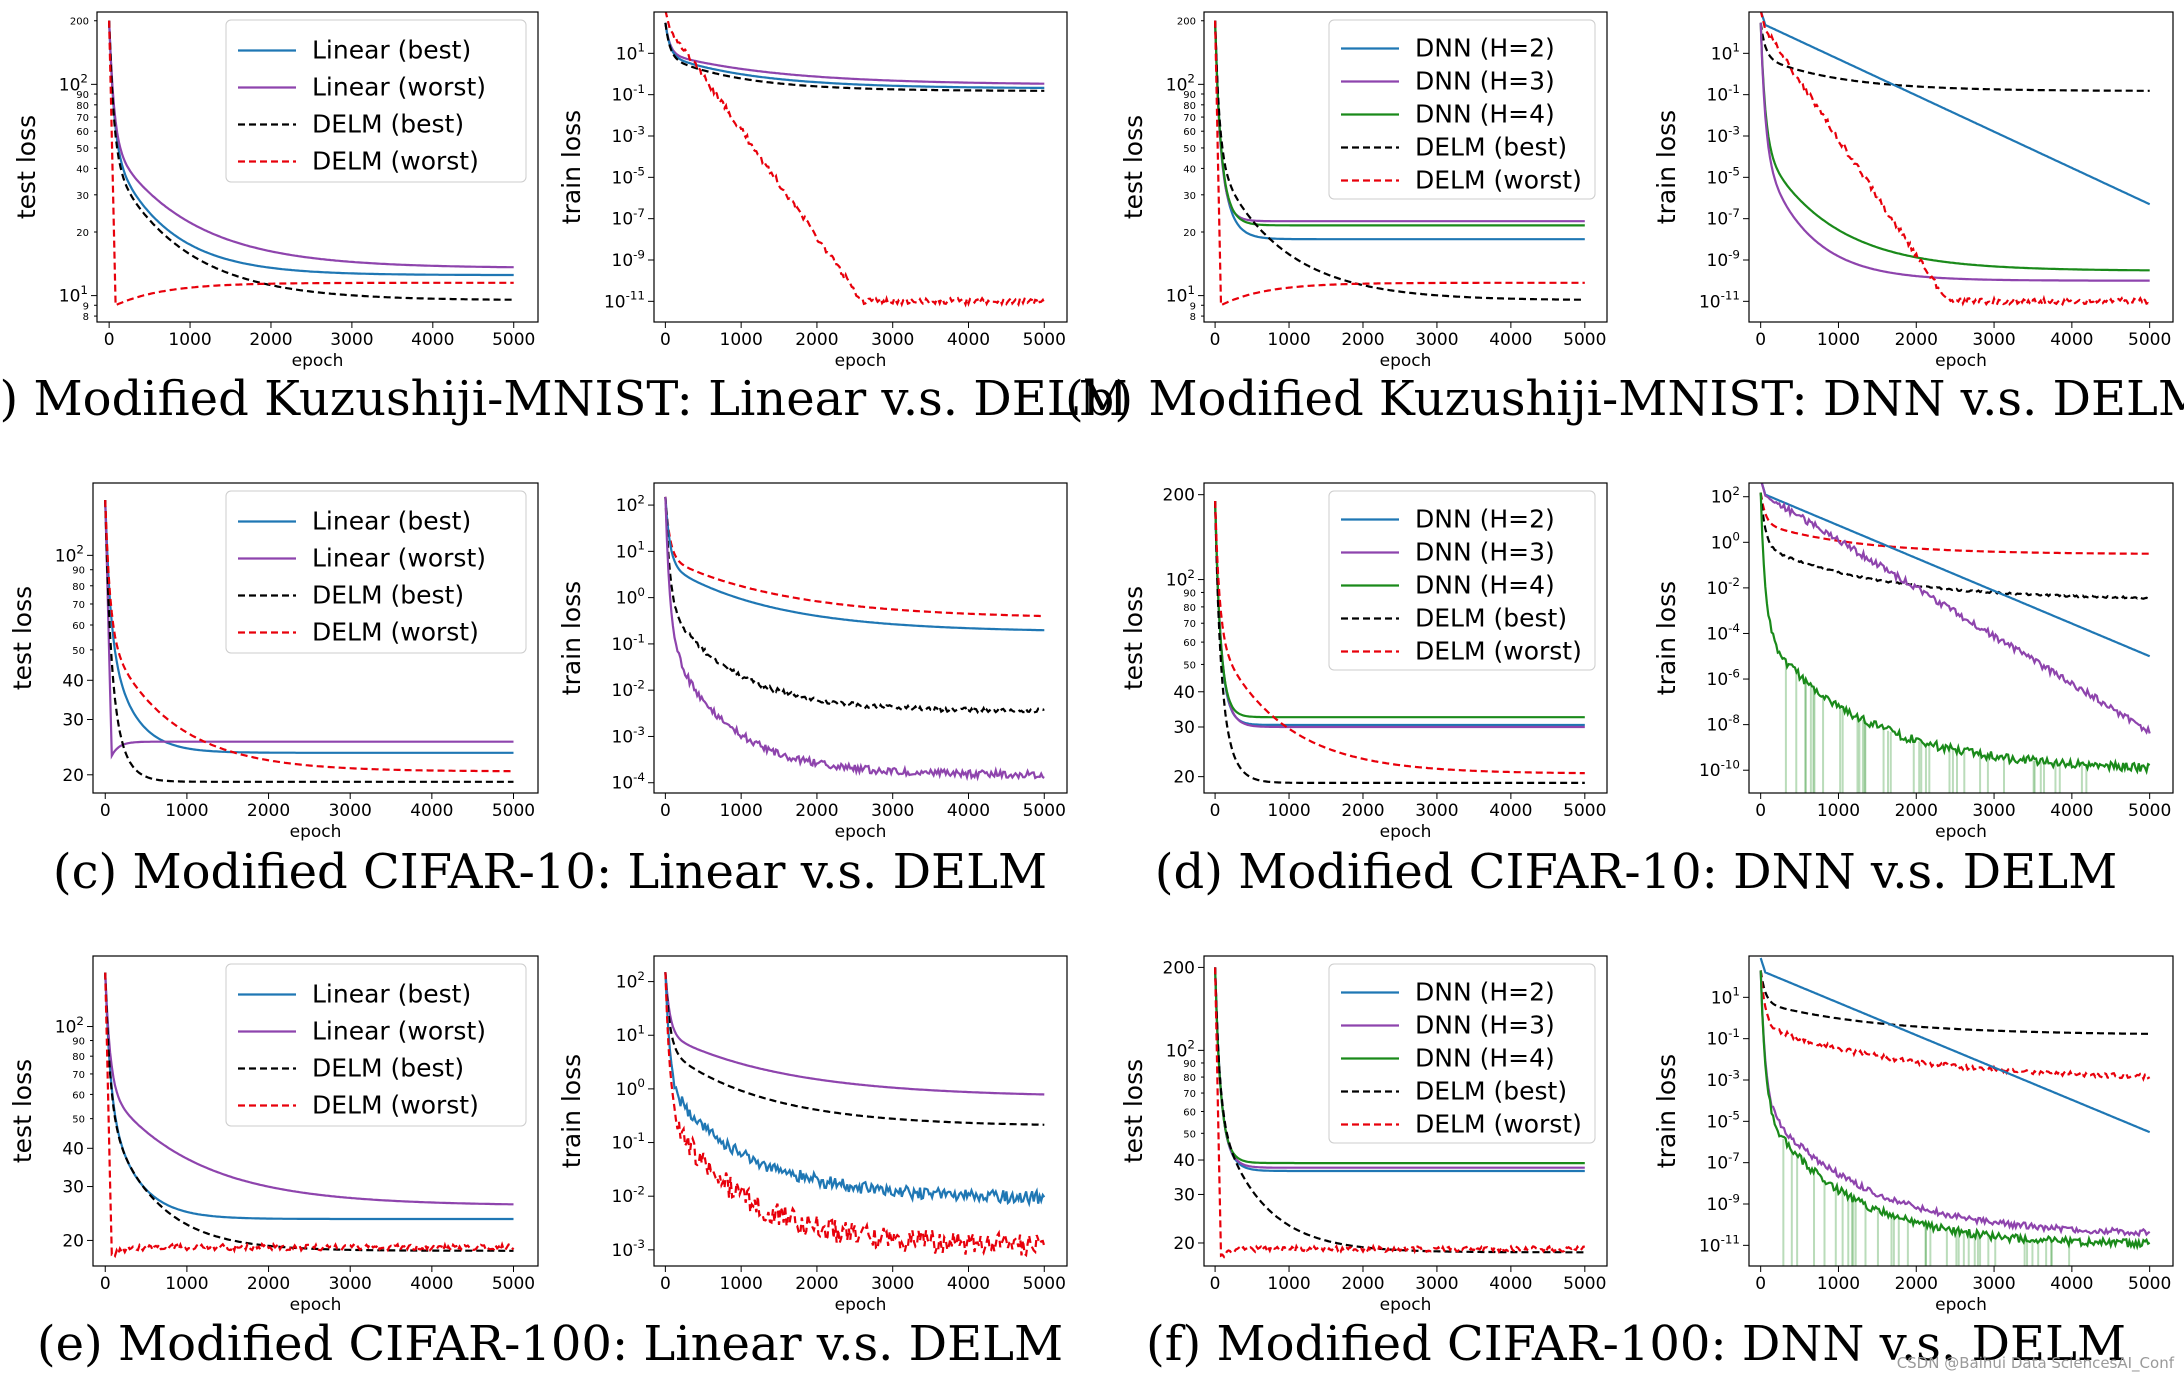 The width and height of the screenshot is (2184, 1376). I want to click on series-linear-best-, so click(854, 56).